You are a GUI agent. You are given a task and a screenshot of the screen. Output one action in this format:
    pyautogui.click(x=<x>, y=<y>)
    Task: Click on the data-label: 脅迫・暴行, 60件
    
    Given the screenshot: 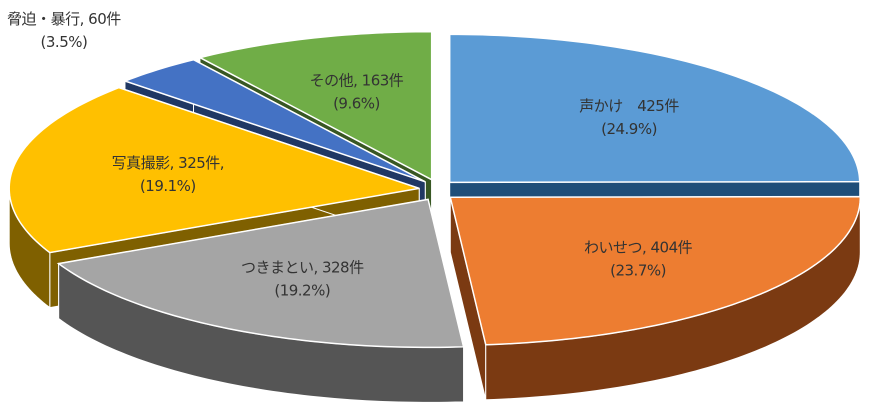 What is the action you would take?
    pyautogui.click(x=64, y=19)
    